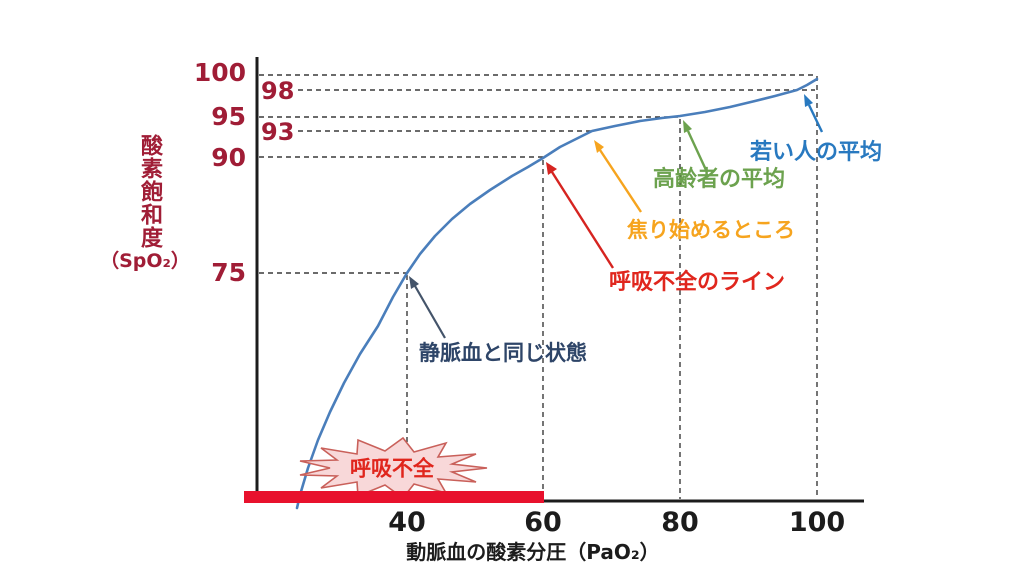 The height and width of the screenshot is (576, 1024). What do you see at coordinates (414, 282) in the screenshot?
I see `venous-arrowhead` at bounding box center [414, 282].